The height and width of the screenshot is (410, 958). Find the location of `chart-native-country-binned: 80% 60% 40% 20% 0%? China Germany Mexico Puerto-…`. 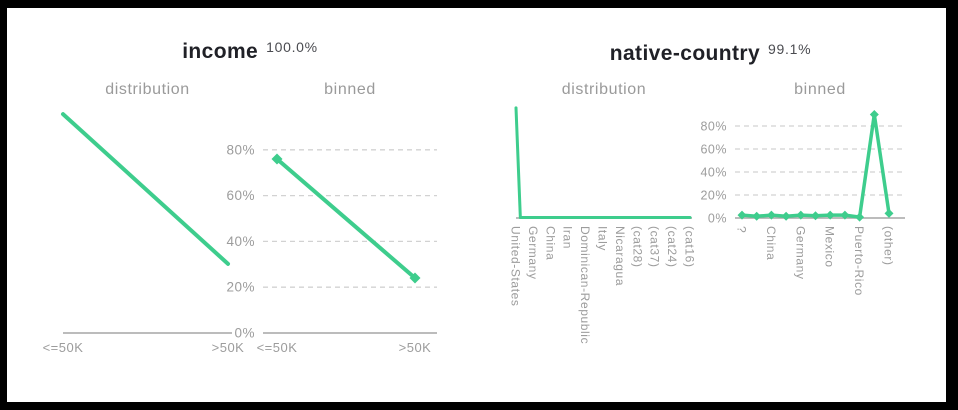

chart-native-country-binned: 80% 60% 40% 20% 0%? China Germany Mexico Puerto-… is located at coordinates (802, 199).